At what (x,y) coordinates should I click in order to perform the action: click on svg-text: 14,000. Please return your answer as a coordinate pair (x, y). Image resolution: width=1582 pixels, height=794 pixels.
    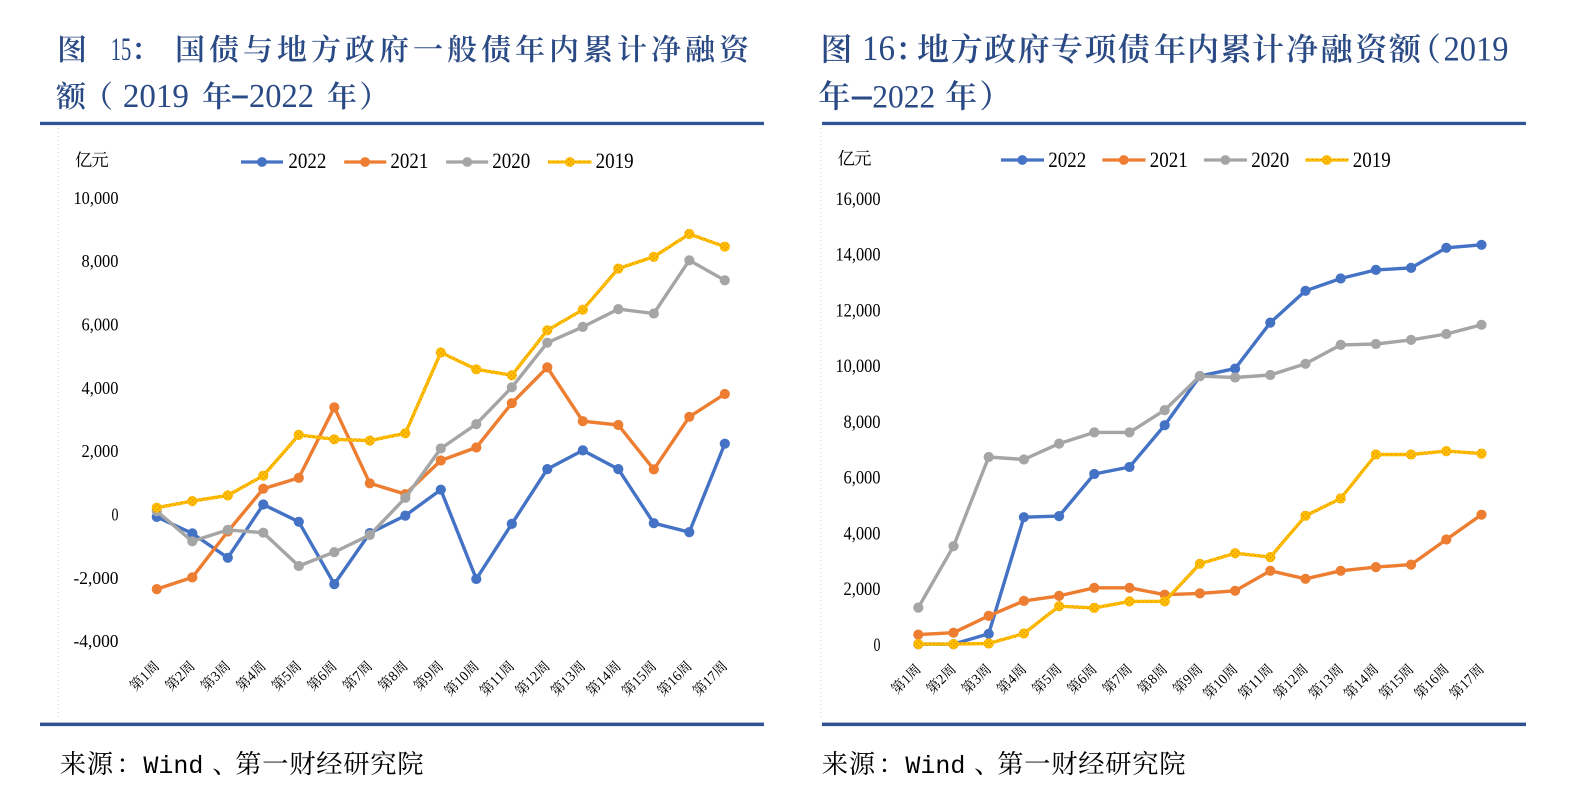
    Looking at the image, I should click on (858, 256).